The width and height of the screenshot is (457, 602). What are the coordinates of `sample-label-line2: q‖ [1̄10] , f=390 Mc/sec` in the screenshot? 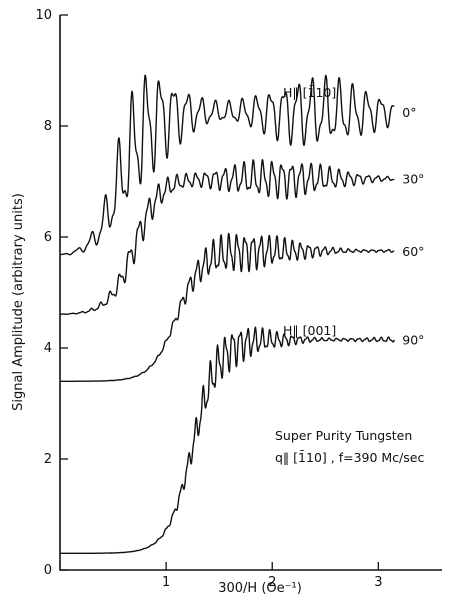 It's located at (349, 457).